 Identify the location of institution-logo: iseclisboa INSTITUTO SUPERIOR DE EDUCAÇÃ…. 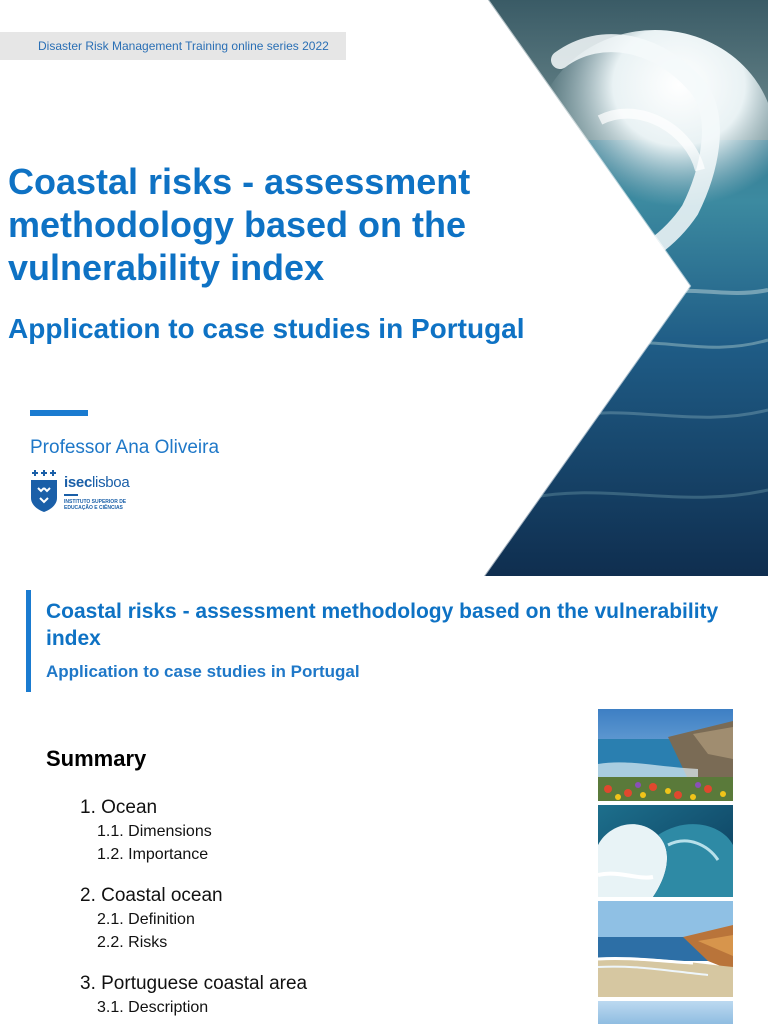
(100, 492).